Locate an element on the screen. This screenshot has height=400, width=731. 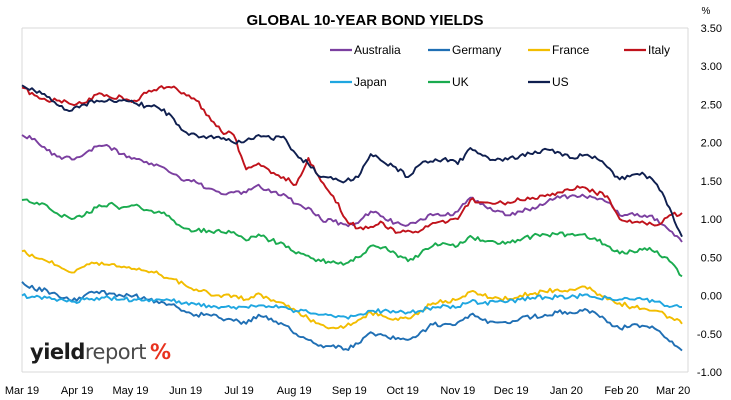
legend-label-japan: Japan is located at coordinates (370, 82).